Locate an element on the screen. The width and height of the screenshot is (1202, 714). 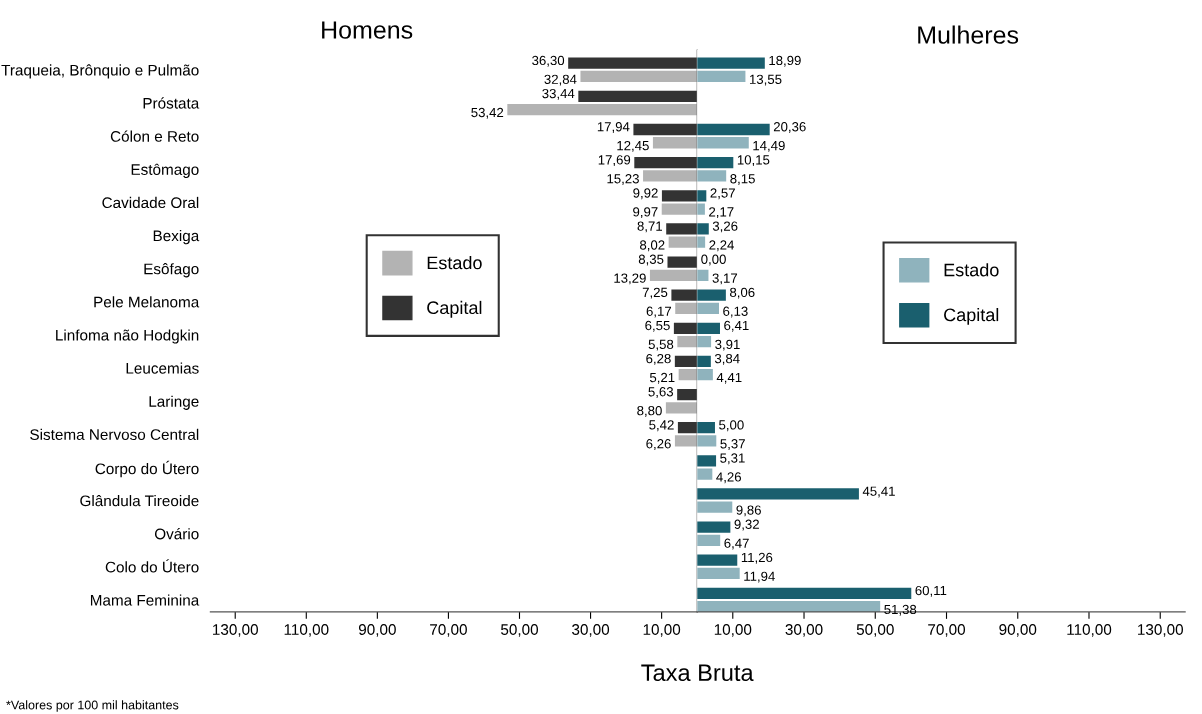
data-label: 8,35 is located at coordinates (651, 260).